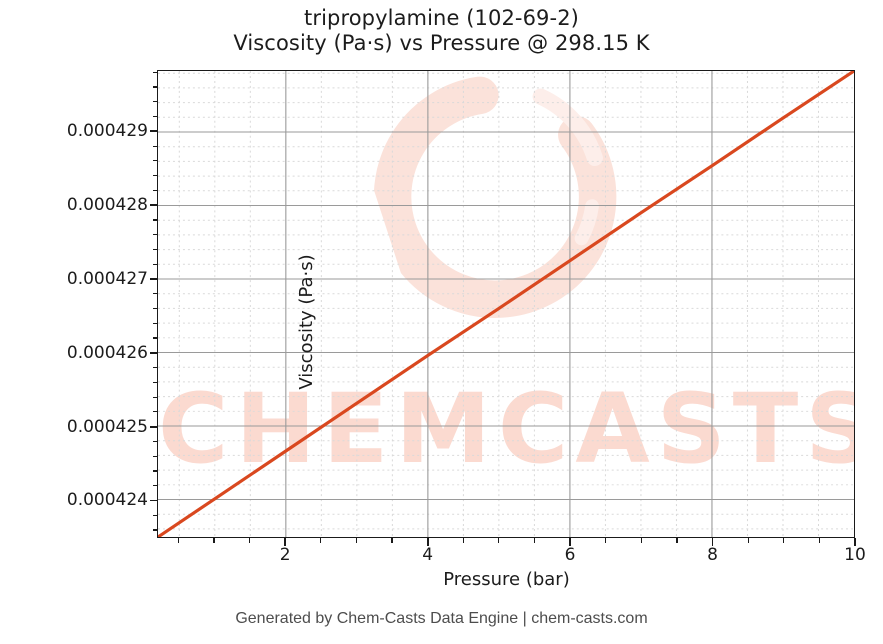 This screenshot has width=883, height=644. I want to click on y-tick-label: 0.000425, so click(107, 426).